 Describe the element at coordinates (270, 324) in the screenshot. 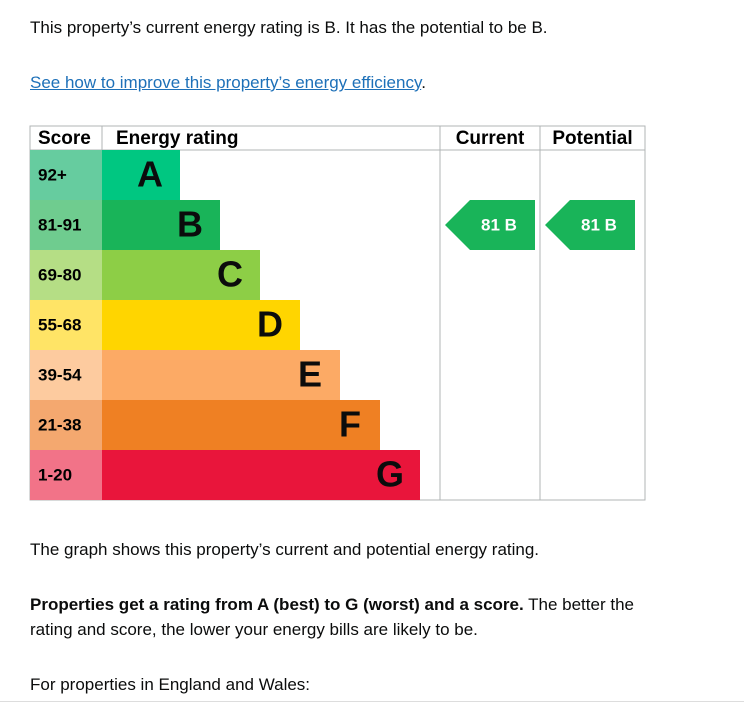

I see `band-letter: D` at that location.